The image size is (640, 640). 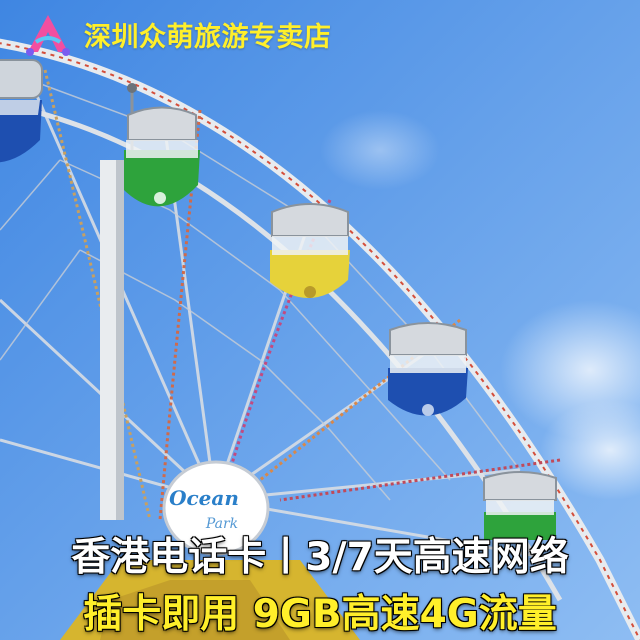 What do you see at coordinates (48, 35) in the screenshot?
I see `letter-a-logo-icon` at bounding box center [48, 35].